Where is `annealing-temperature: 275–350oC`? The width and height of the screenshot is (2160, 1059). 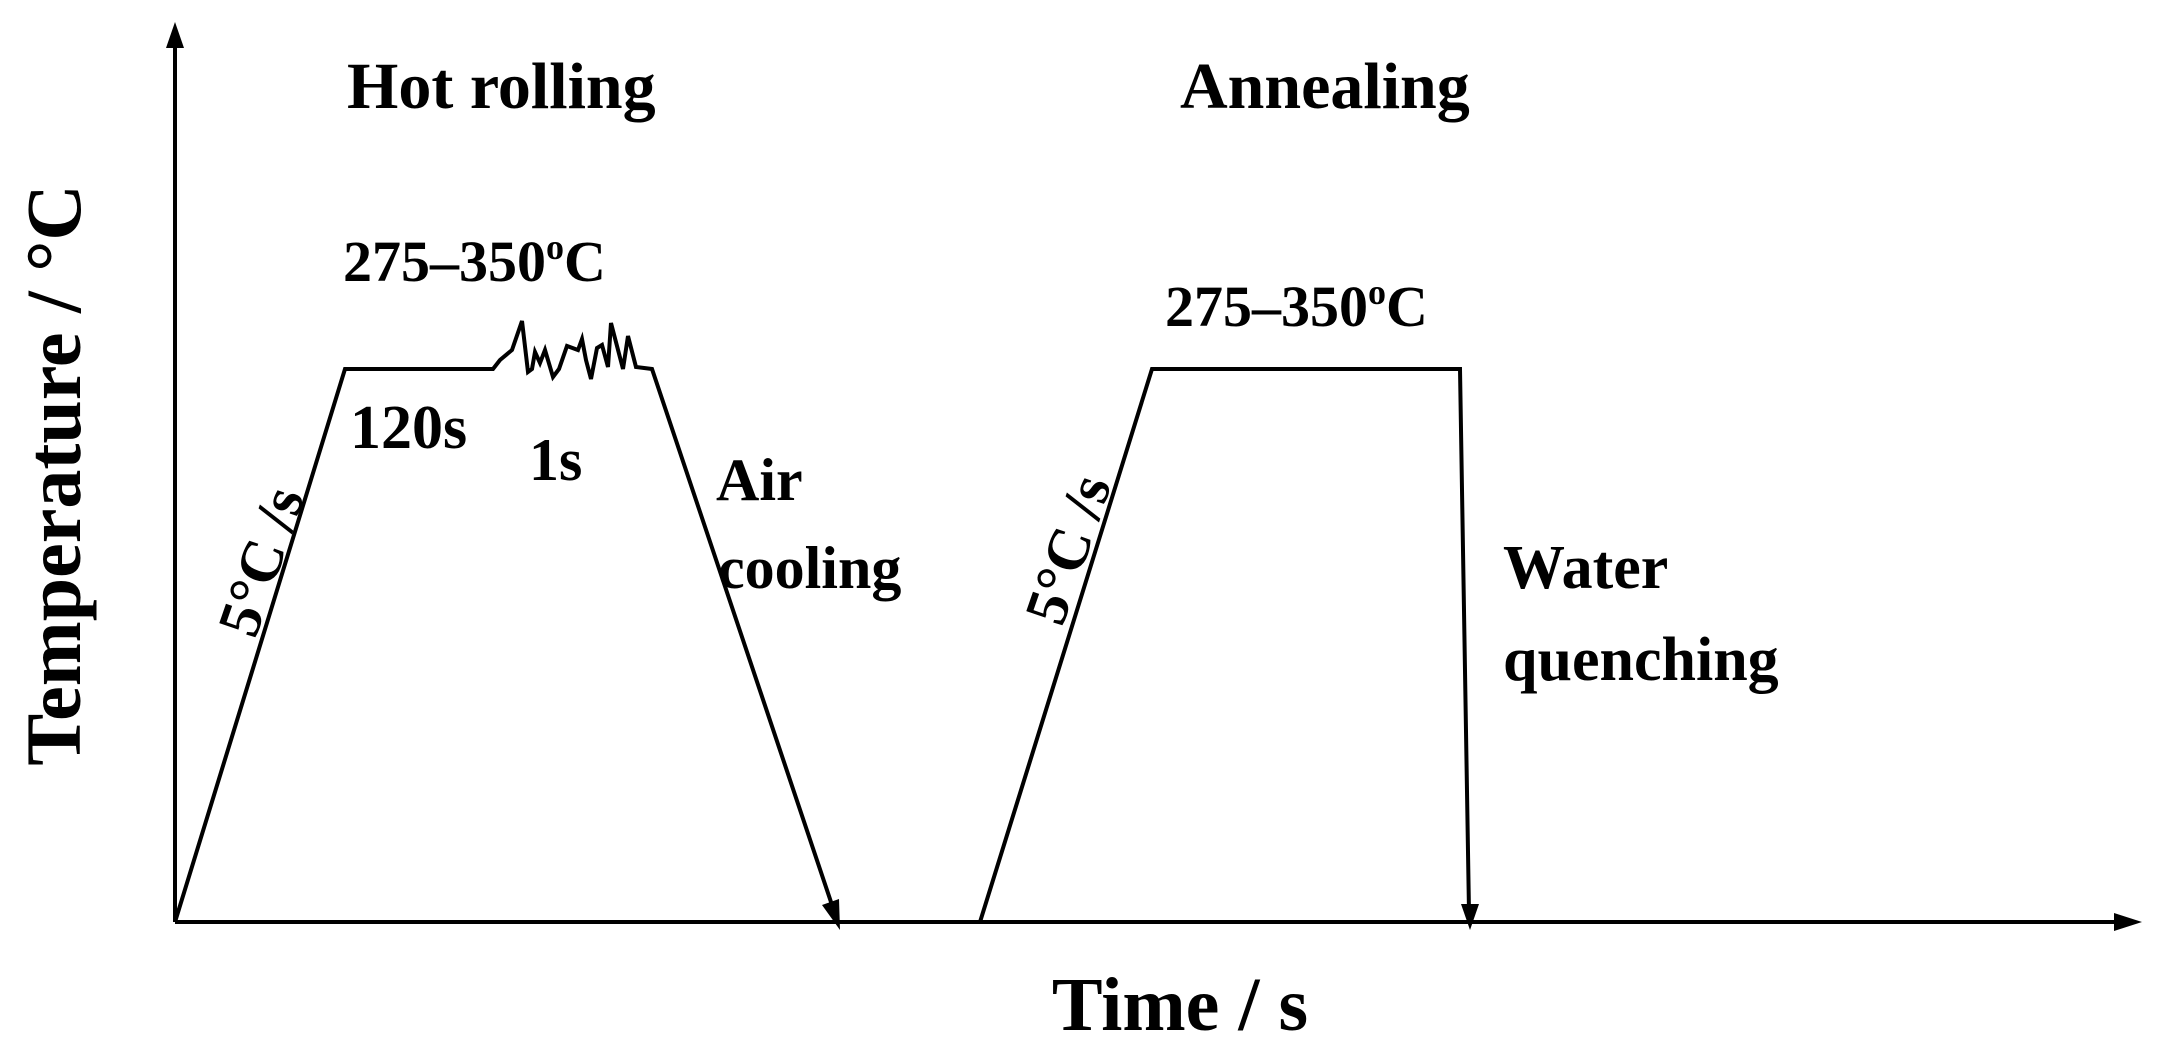
annealing-temperature: 275–350oC is located at coordinates (1296, 305).